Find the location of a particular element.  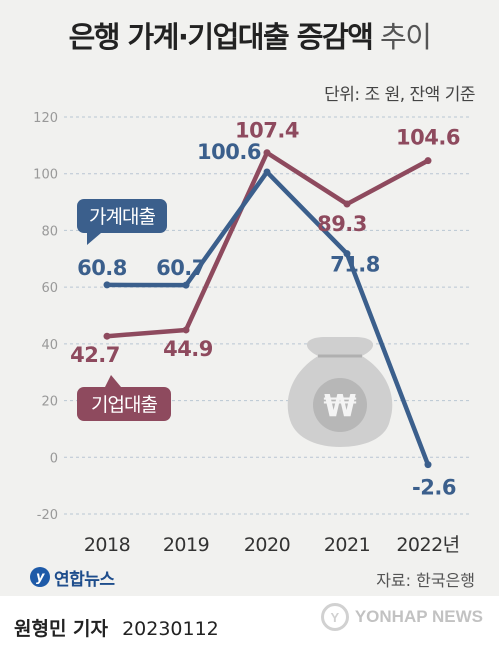

y-tick-label: 100 is located at coordinates (45, 175).